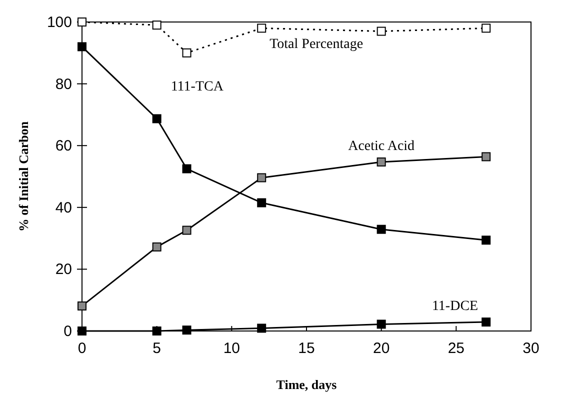 Image resolution: width=573 pixels, height=401 pixels. What do you see at coordinates (317, 44) in the screenshot?
I see `series-label: Total Percentage` at bounding box center [317, 44].